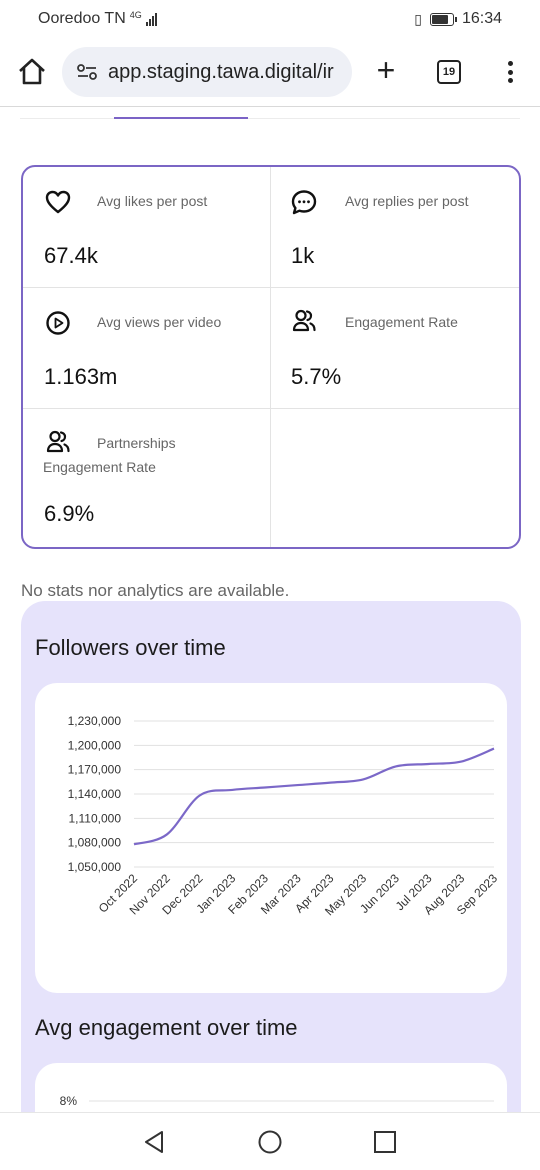 The width and height of the screenshot is (540, 1170). What do you see at coordinates (481, 18) in the screenshot?
I see `clock: 16:34` at bounding box center [481, 18].